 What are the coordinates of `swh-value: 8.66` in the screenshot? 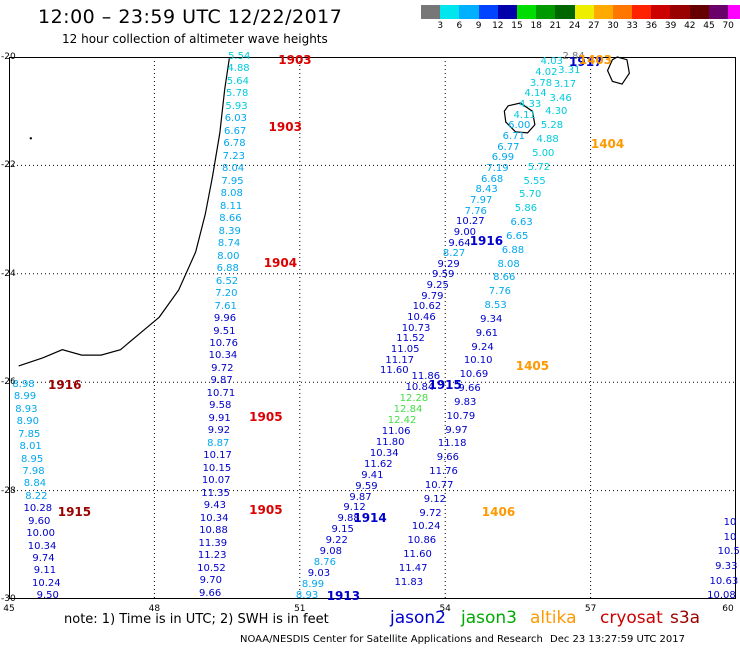 It's located at (230, 219).